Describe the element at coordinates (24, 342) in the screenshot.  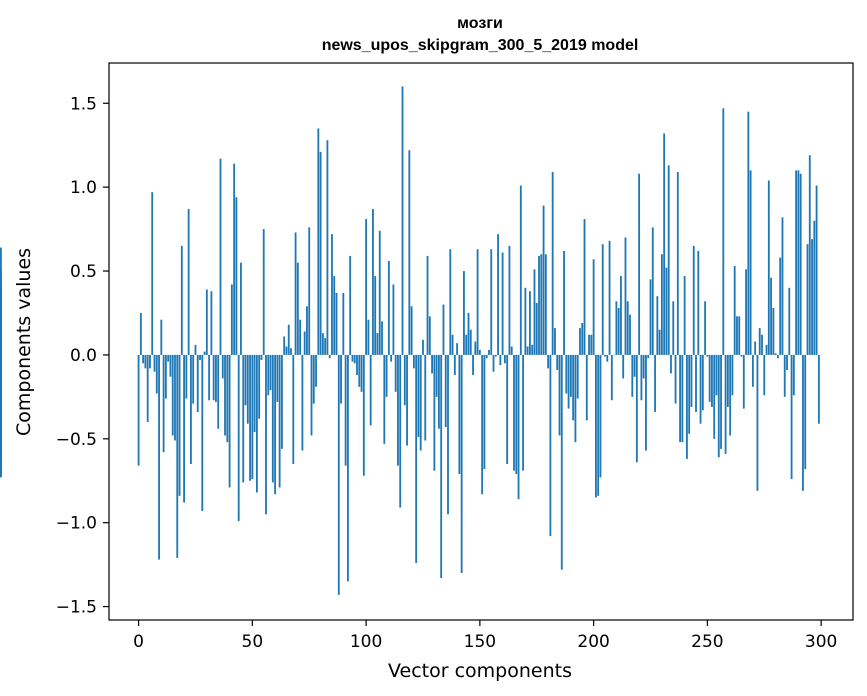
I see `y-axis-label: Components values` at that location.